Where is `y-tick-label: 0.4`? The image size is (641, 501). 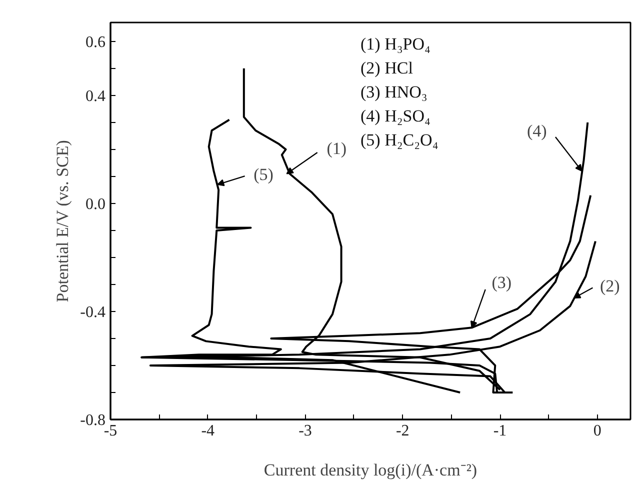
y-tick-label: 0.4 is located at coordinates (96, 96).